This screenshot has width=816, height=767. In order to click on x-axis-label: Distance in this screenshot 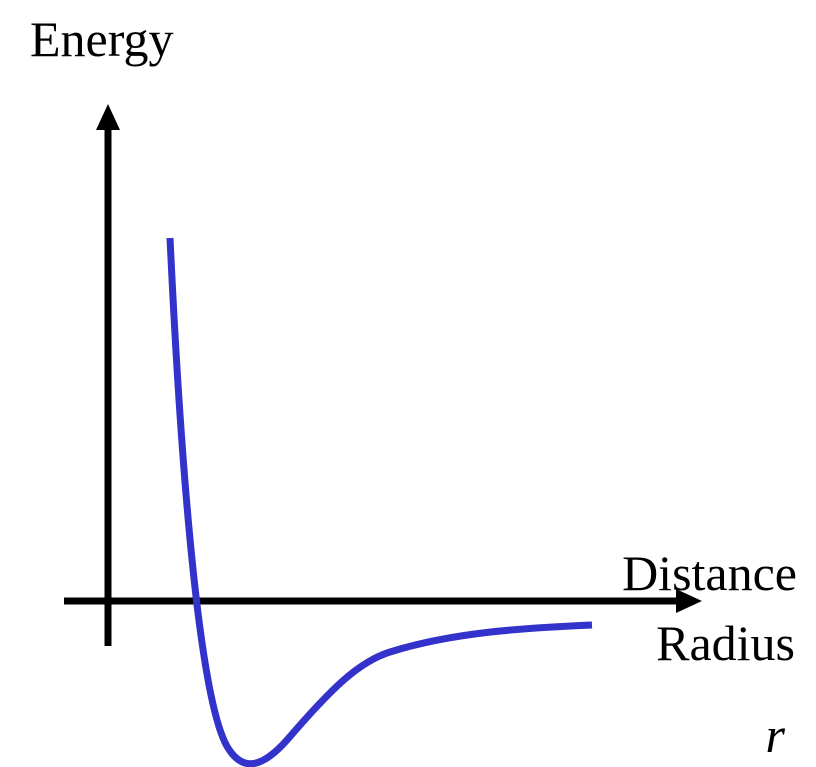, I will do `click(709, 573)`.